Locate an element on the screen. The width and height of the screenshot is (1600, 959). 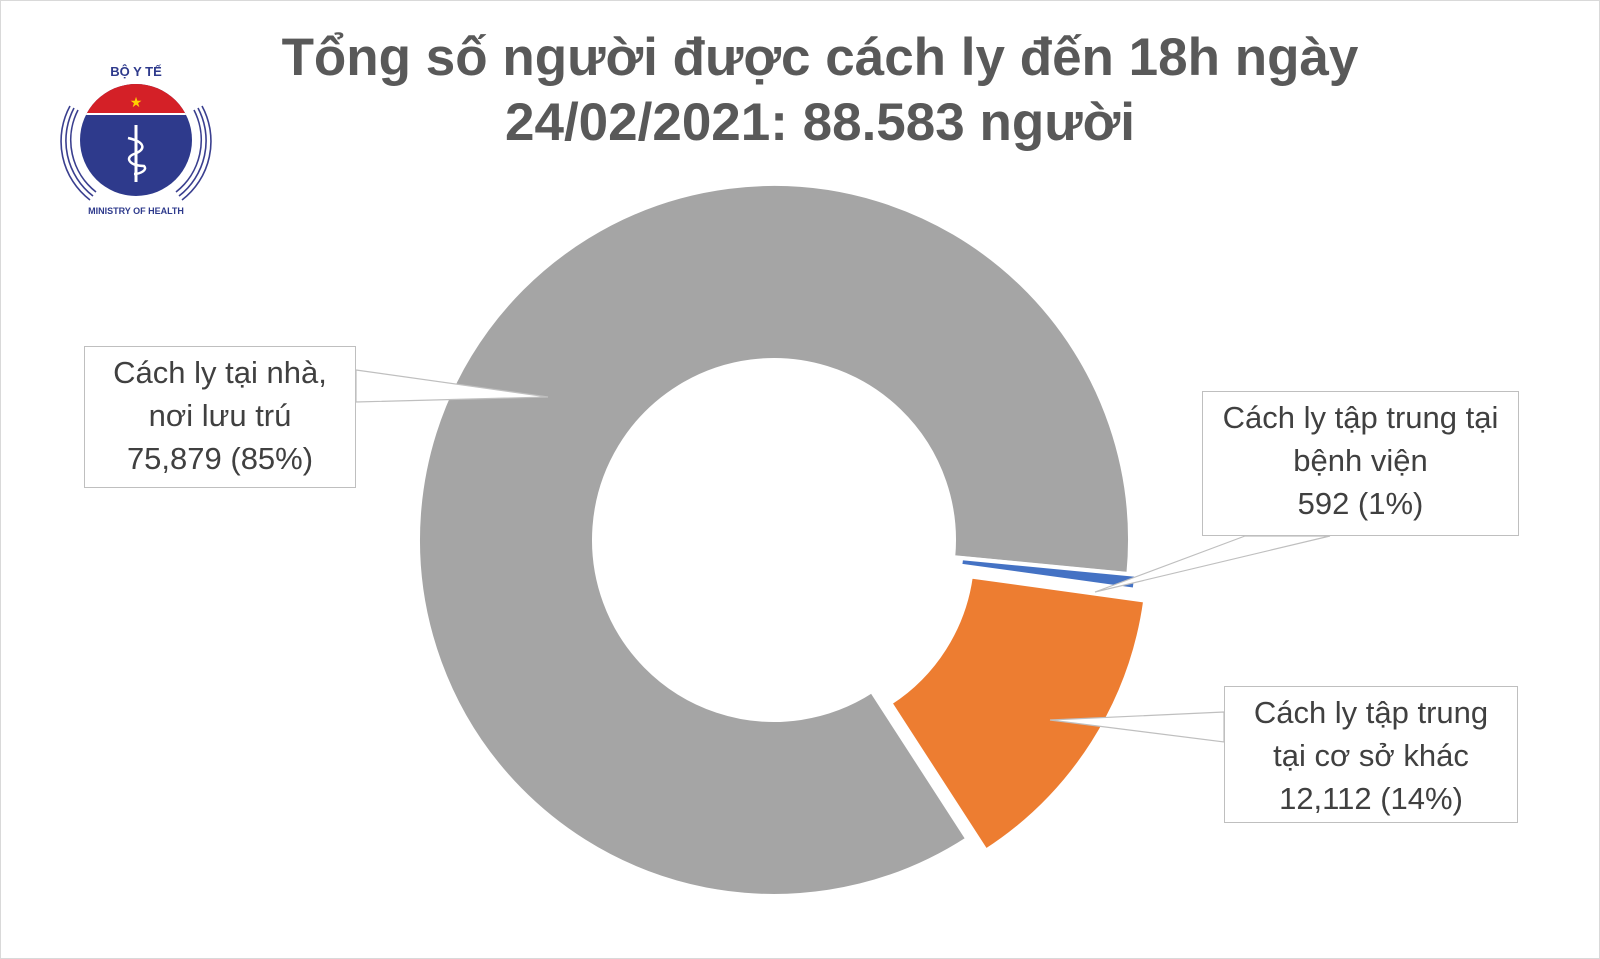
label-name-line-2: tại cơ sở khác is located at coordinates (1371, 755).